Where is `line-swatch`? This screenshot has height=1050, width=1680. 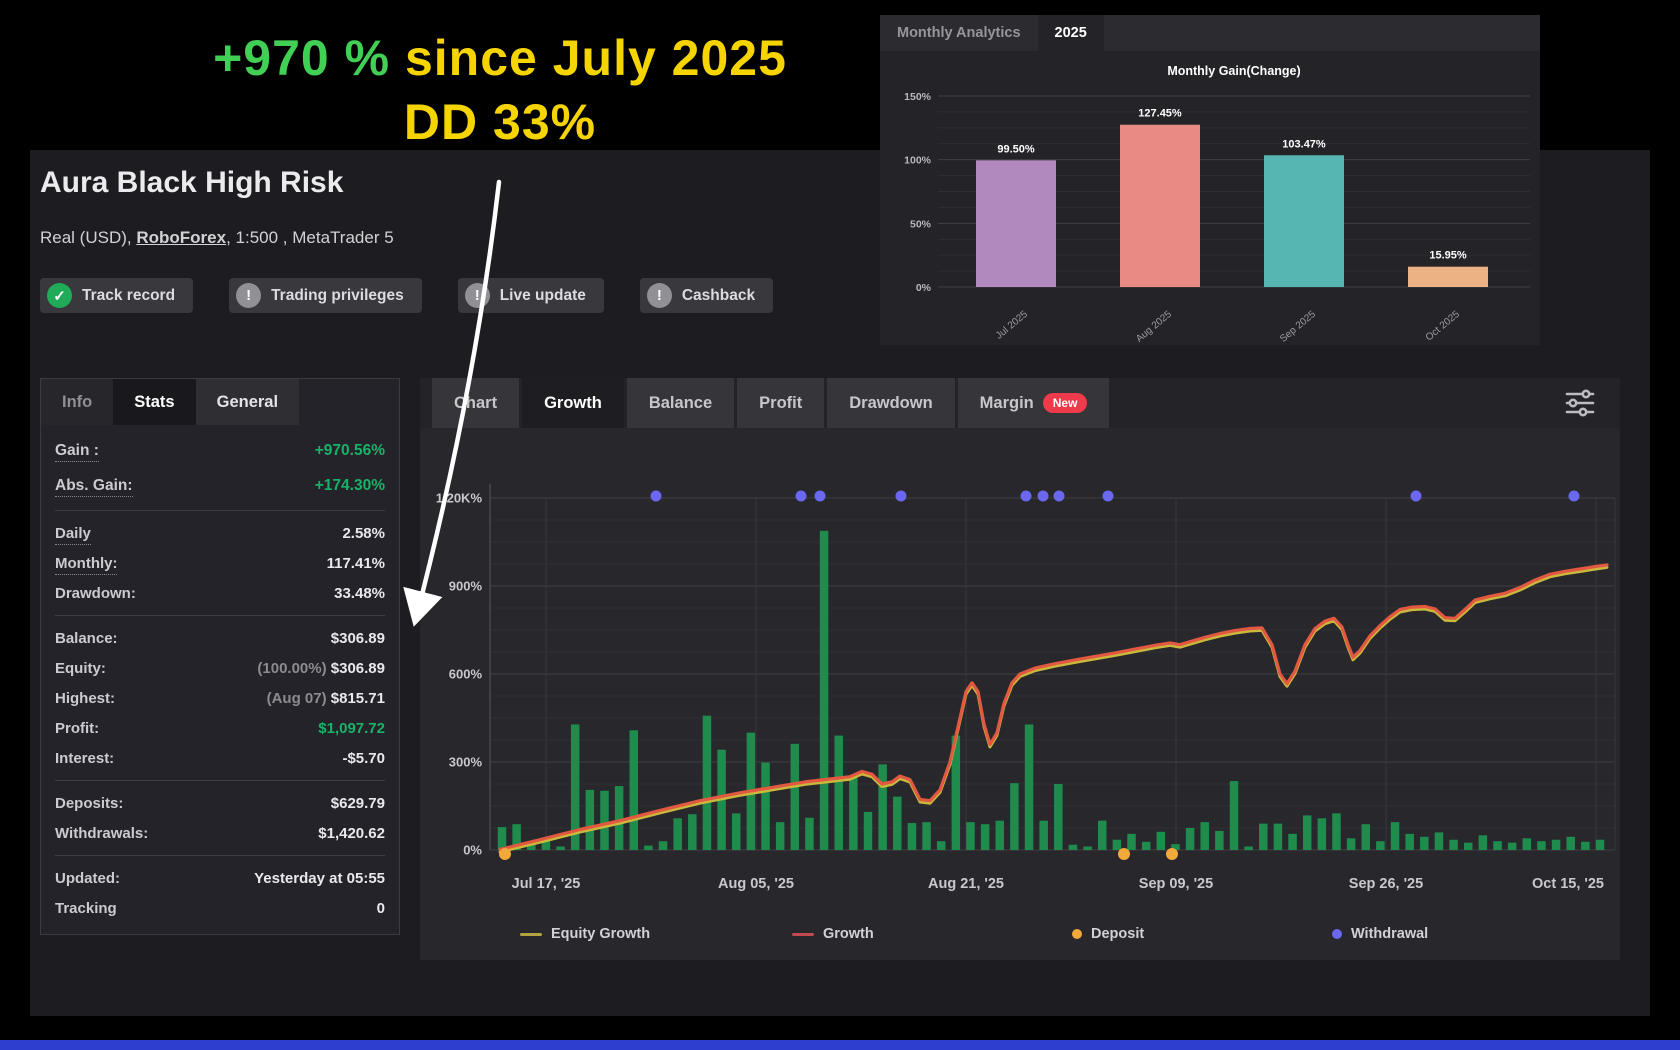
line-swatch is located at coordinates (803, 934).